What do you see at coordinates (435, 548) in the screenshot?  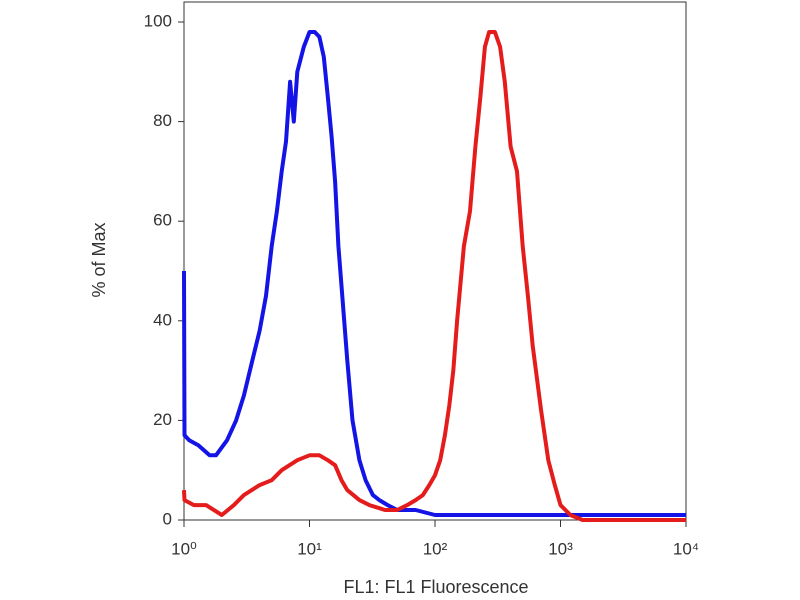 I see `x-tick-label: 10²` at bounding box center [435, 548].